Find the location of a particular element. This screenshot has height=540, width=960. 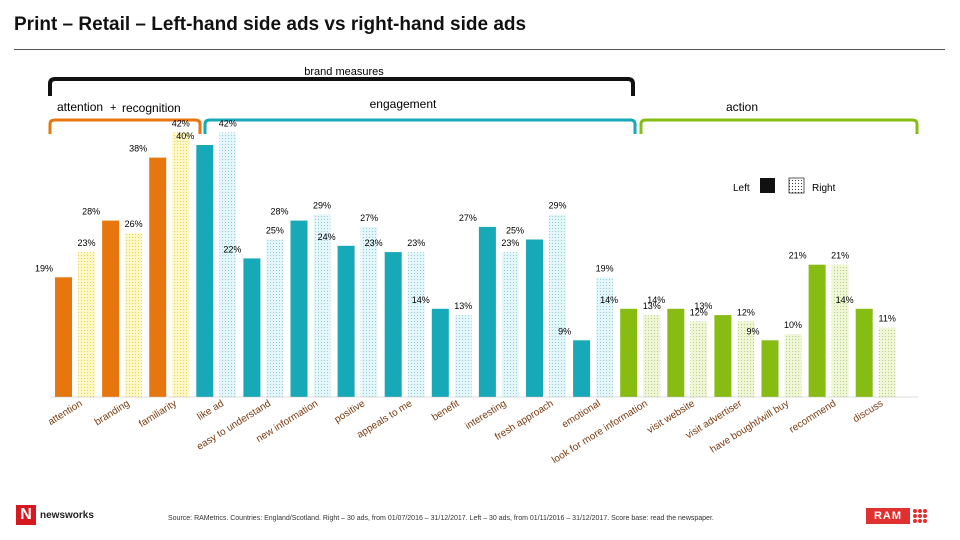

category-label-1: branding is located at coordinates (112, 413).